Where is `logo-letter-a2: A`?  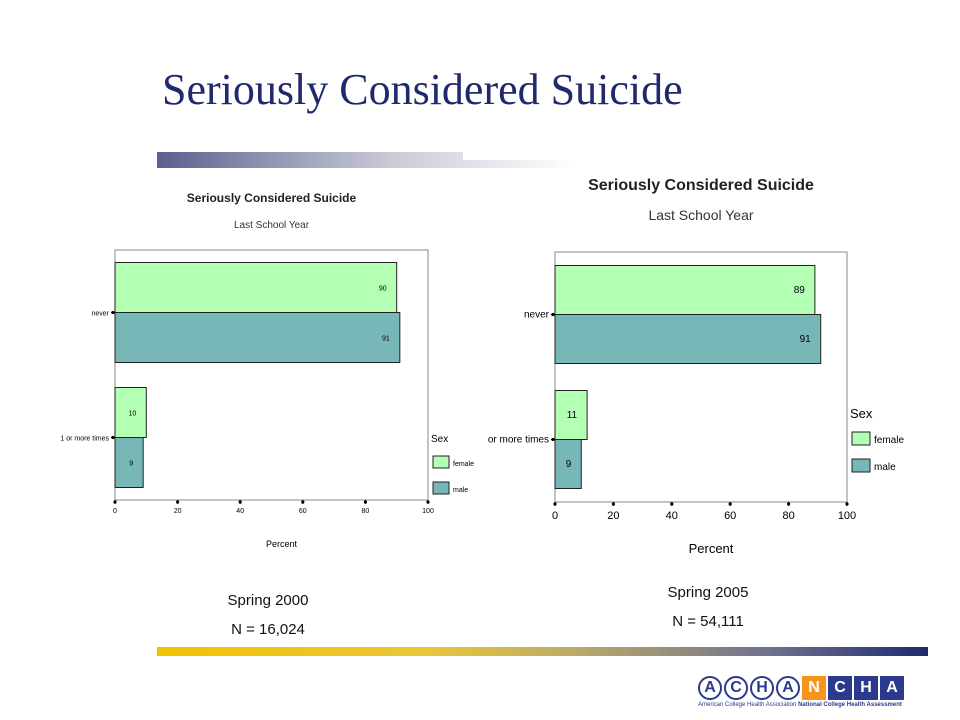 logo-letter-a2: A is located at coordinates (788, 688).